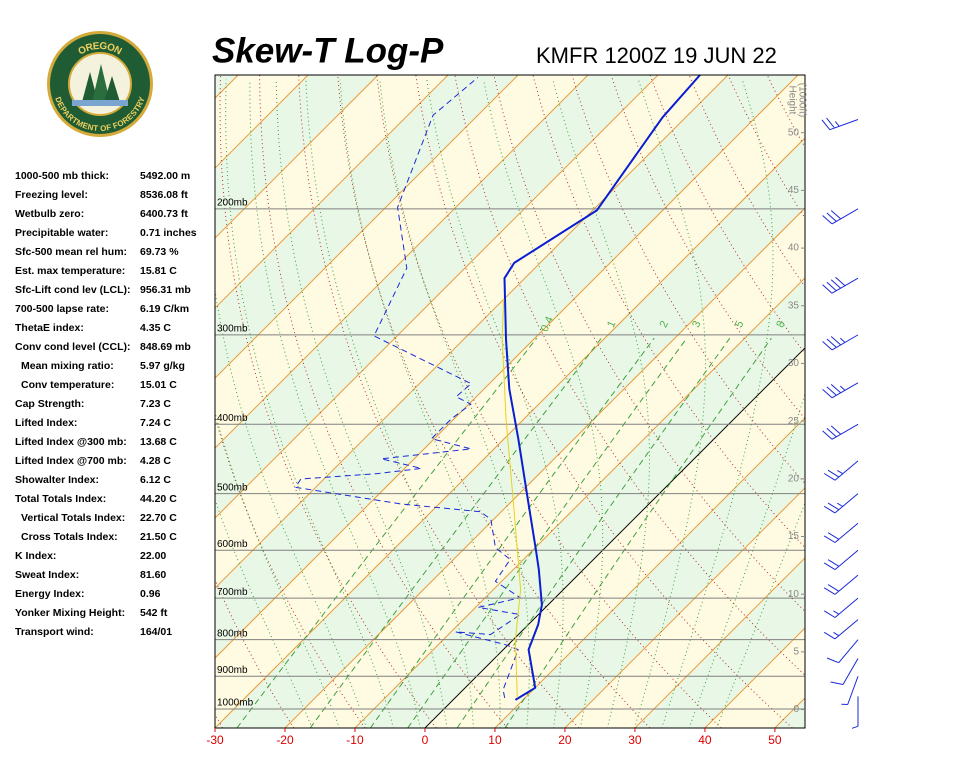 This screenshot has width=960, height=768. I want to click on x-tick-label: 10, so click(495, 740).